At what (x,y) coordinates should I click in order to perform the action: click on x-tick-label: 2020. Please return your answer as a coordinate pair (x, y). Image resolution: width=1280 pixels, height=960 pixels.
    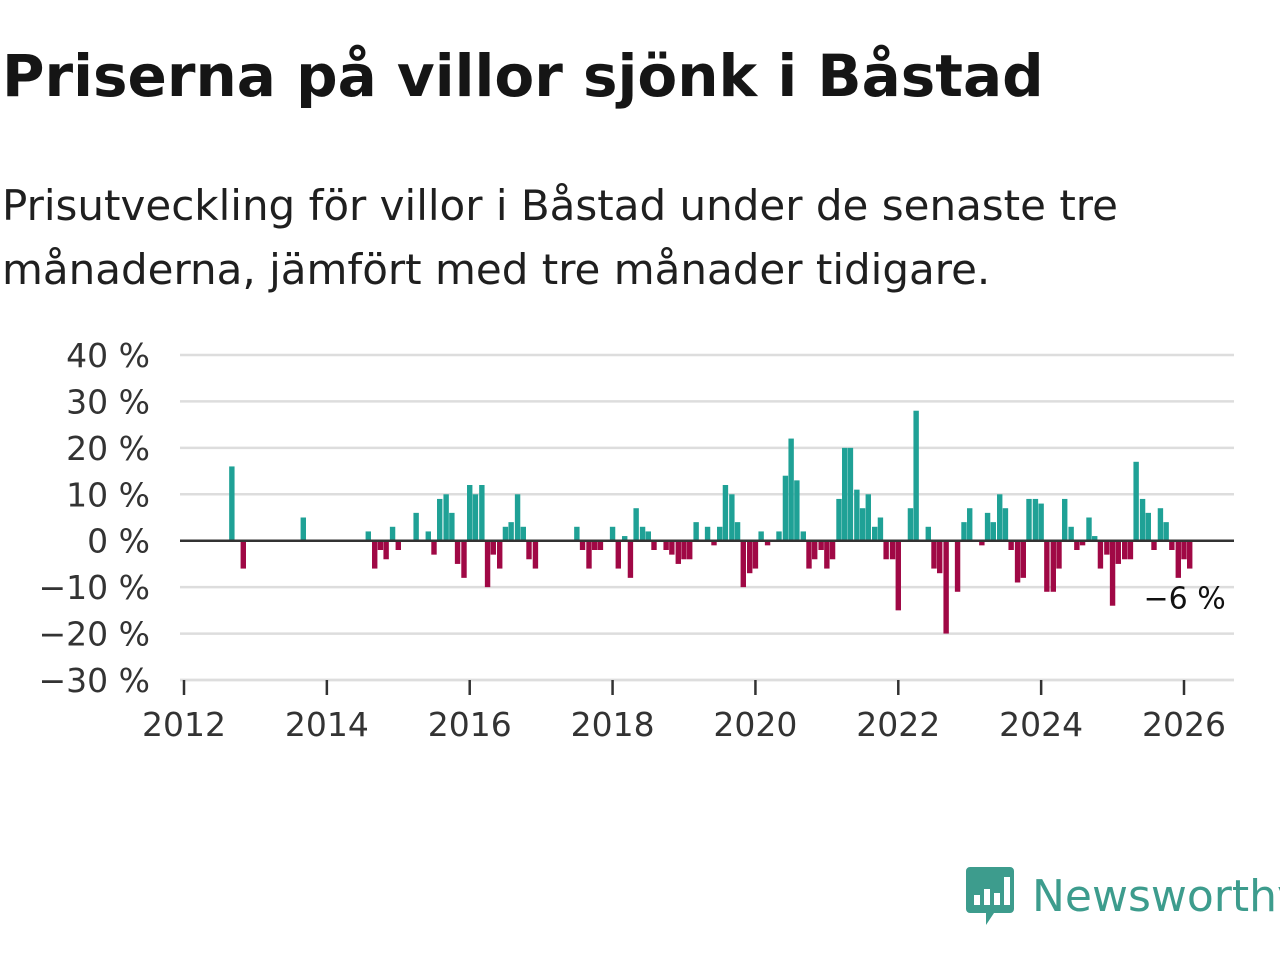
    Looking at the image, I should click on (755, 724).